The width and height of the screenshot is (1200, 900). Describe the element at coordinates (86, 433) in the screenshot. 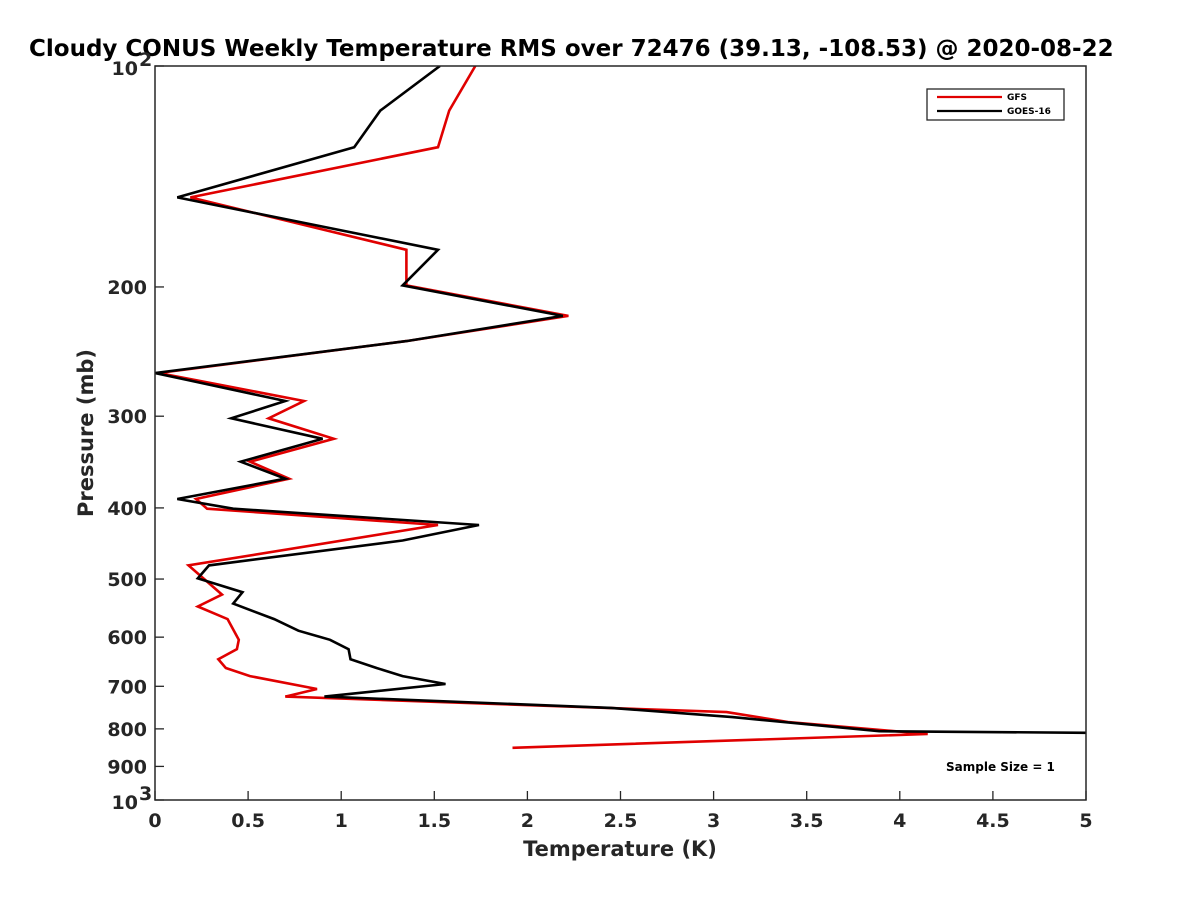

I see `y-axis-label: Pressure (mb)` at that location.